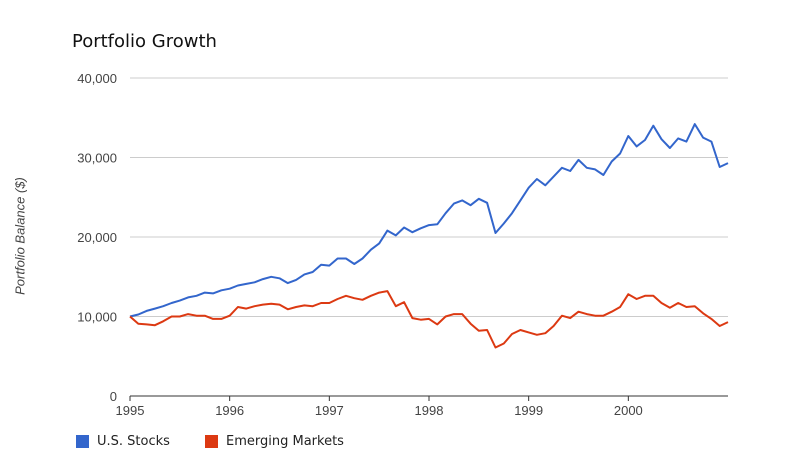  Describe the element at coordinates (628, 410) in the screenshot. I see `x-tick-label: 2000` at that location.